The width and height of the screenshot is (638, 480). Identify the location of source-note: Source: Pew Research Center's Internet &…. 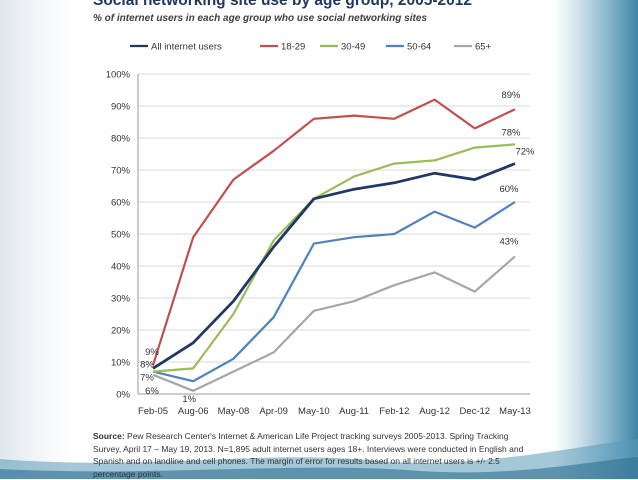
(313, 455).